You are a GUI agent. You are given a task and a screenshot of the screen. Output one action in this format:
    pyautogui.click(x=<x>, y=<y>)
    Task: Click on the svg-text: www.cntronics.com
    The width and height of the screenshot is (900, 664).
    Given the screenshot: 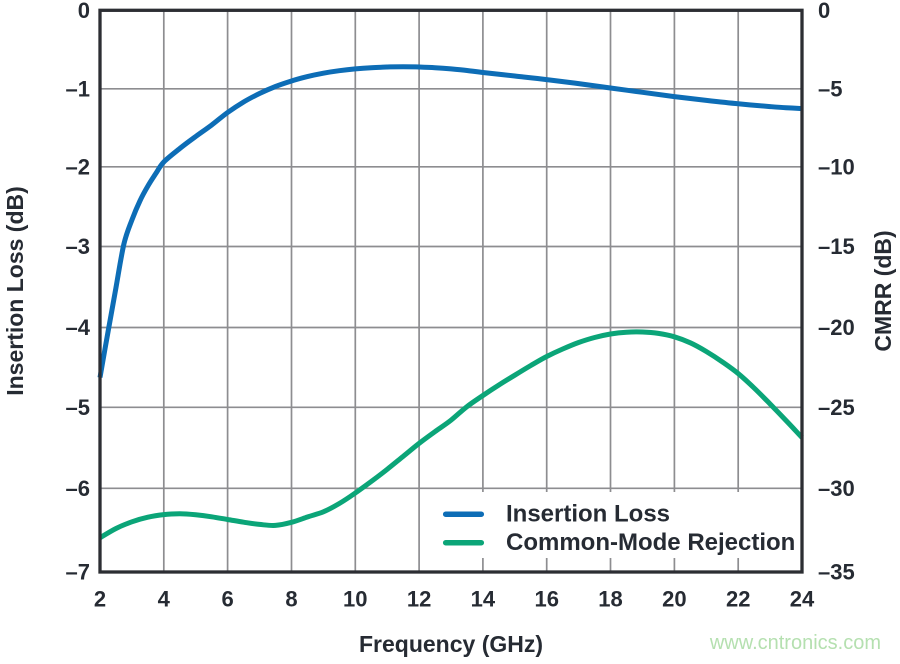 What is the action you would take?
    pyautogui.click(x=795, y=643)
    